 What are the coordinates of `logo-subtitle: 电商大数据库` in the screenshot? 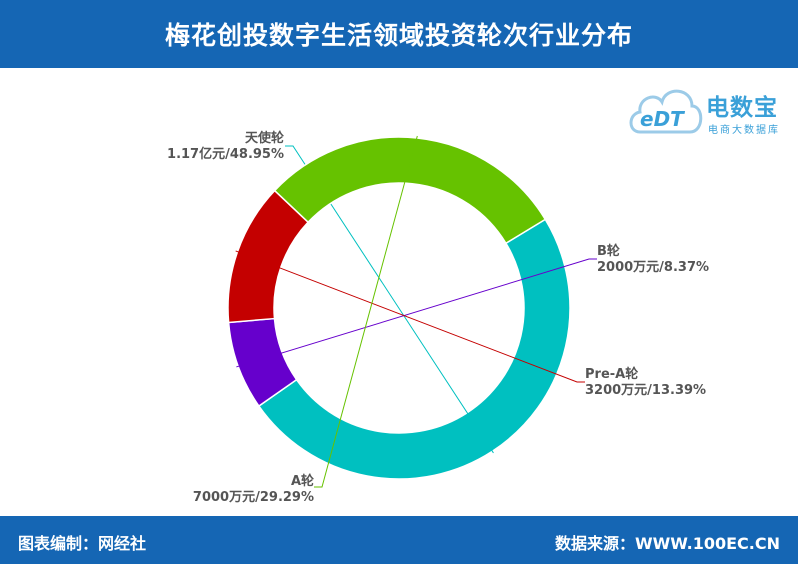 It's located at (744, 130).